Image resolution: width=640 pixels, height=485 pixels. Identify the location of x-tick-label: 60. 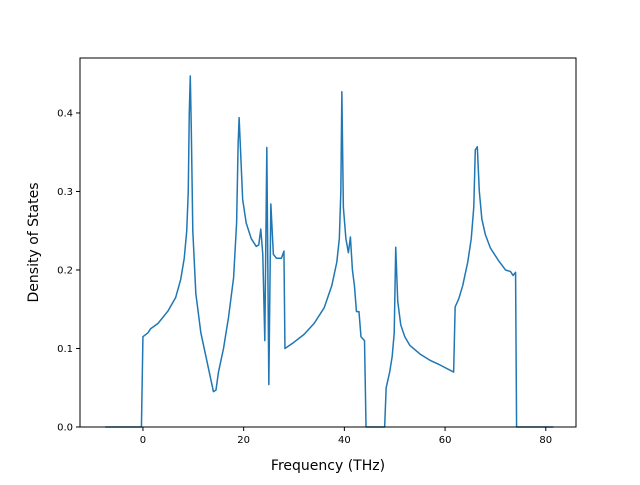
(445, 440).